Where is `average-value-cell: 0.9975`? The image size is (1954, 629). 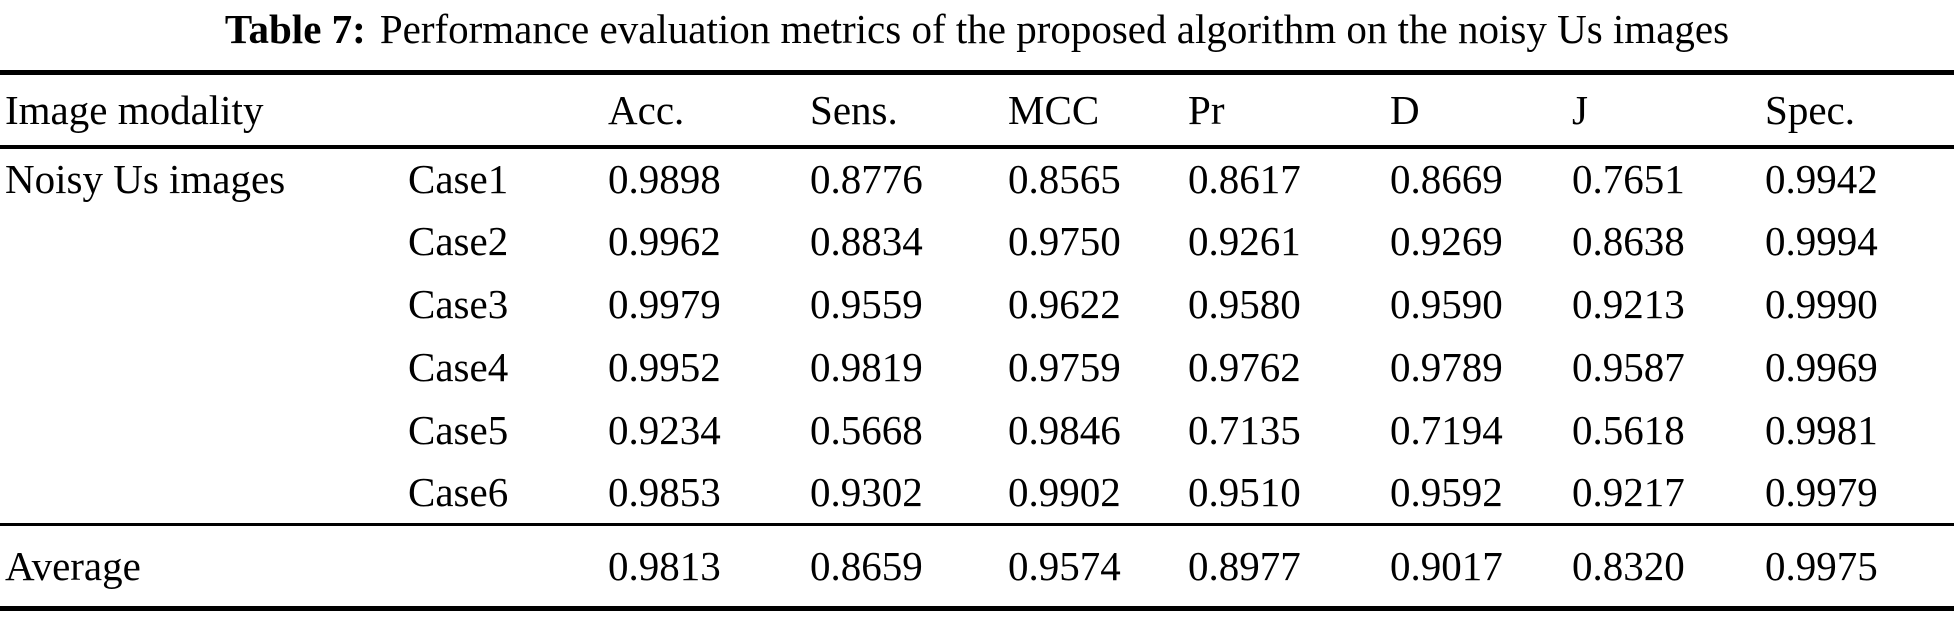
average-value-cell: 0.9975 is located at coordinates (1859, 567).